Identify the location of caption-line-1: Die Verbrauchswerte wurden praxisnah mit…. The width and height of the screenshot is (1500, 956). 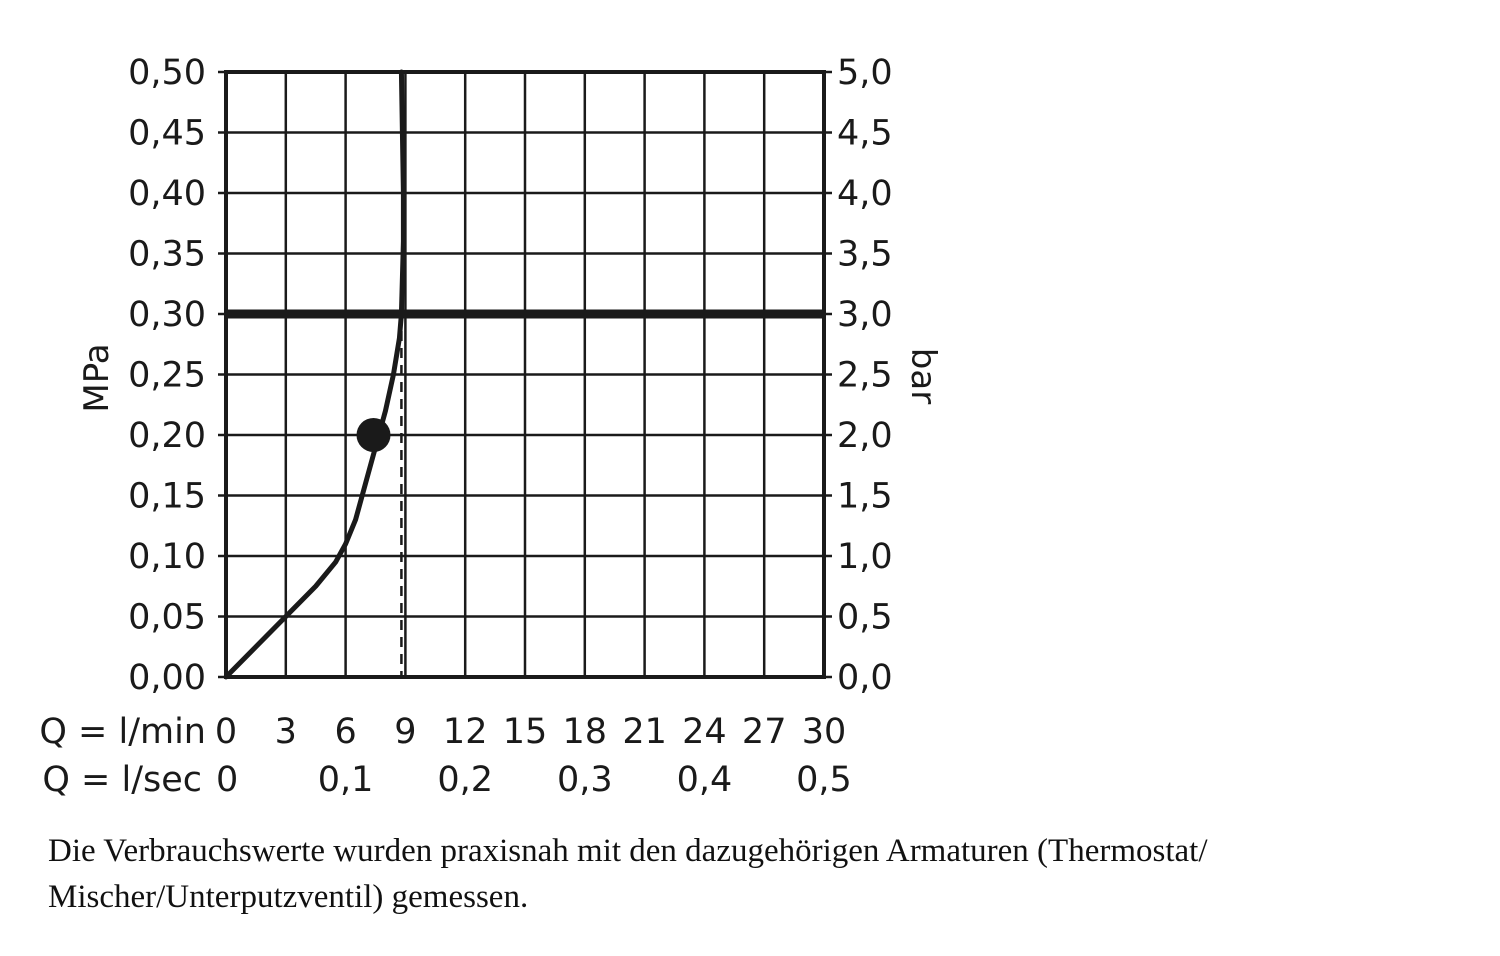
(628, 851).